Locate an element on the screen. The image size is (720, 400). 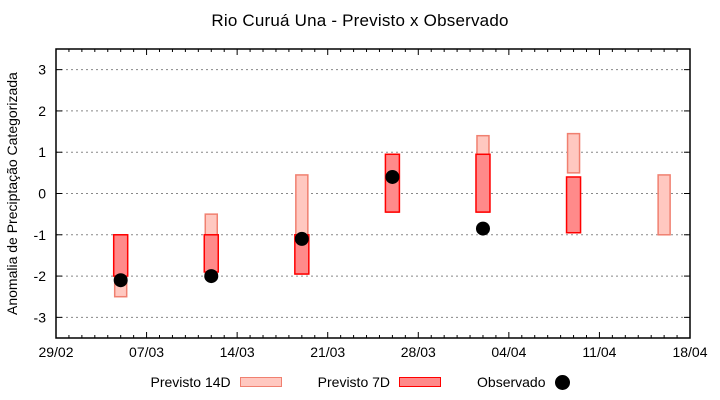
x-tick-label: 18/04 is located at coordinates (689, 352).